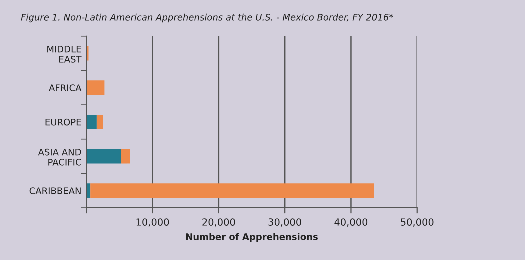  Describe the element at coordinates (60, 157) in the screenshot. I see `y-tick-label: ASIA AND PACIFIC` at that location.